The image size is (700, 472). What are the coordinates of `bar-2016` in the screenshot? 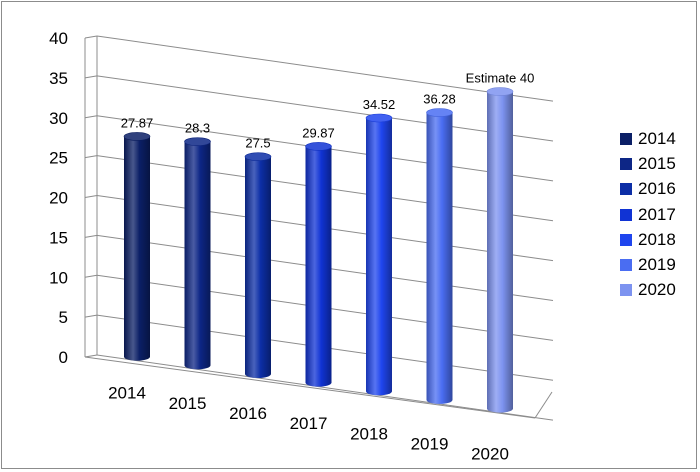 It's located at (258, 267).